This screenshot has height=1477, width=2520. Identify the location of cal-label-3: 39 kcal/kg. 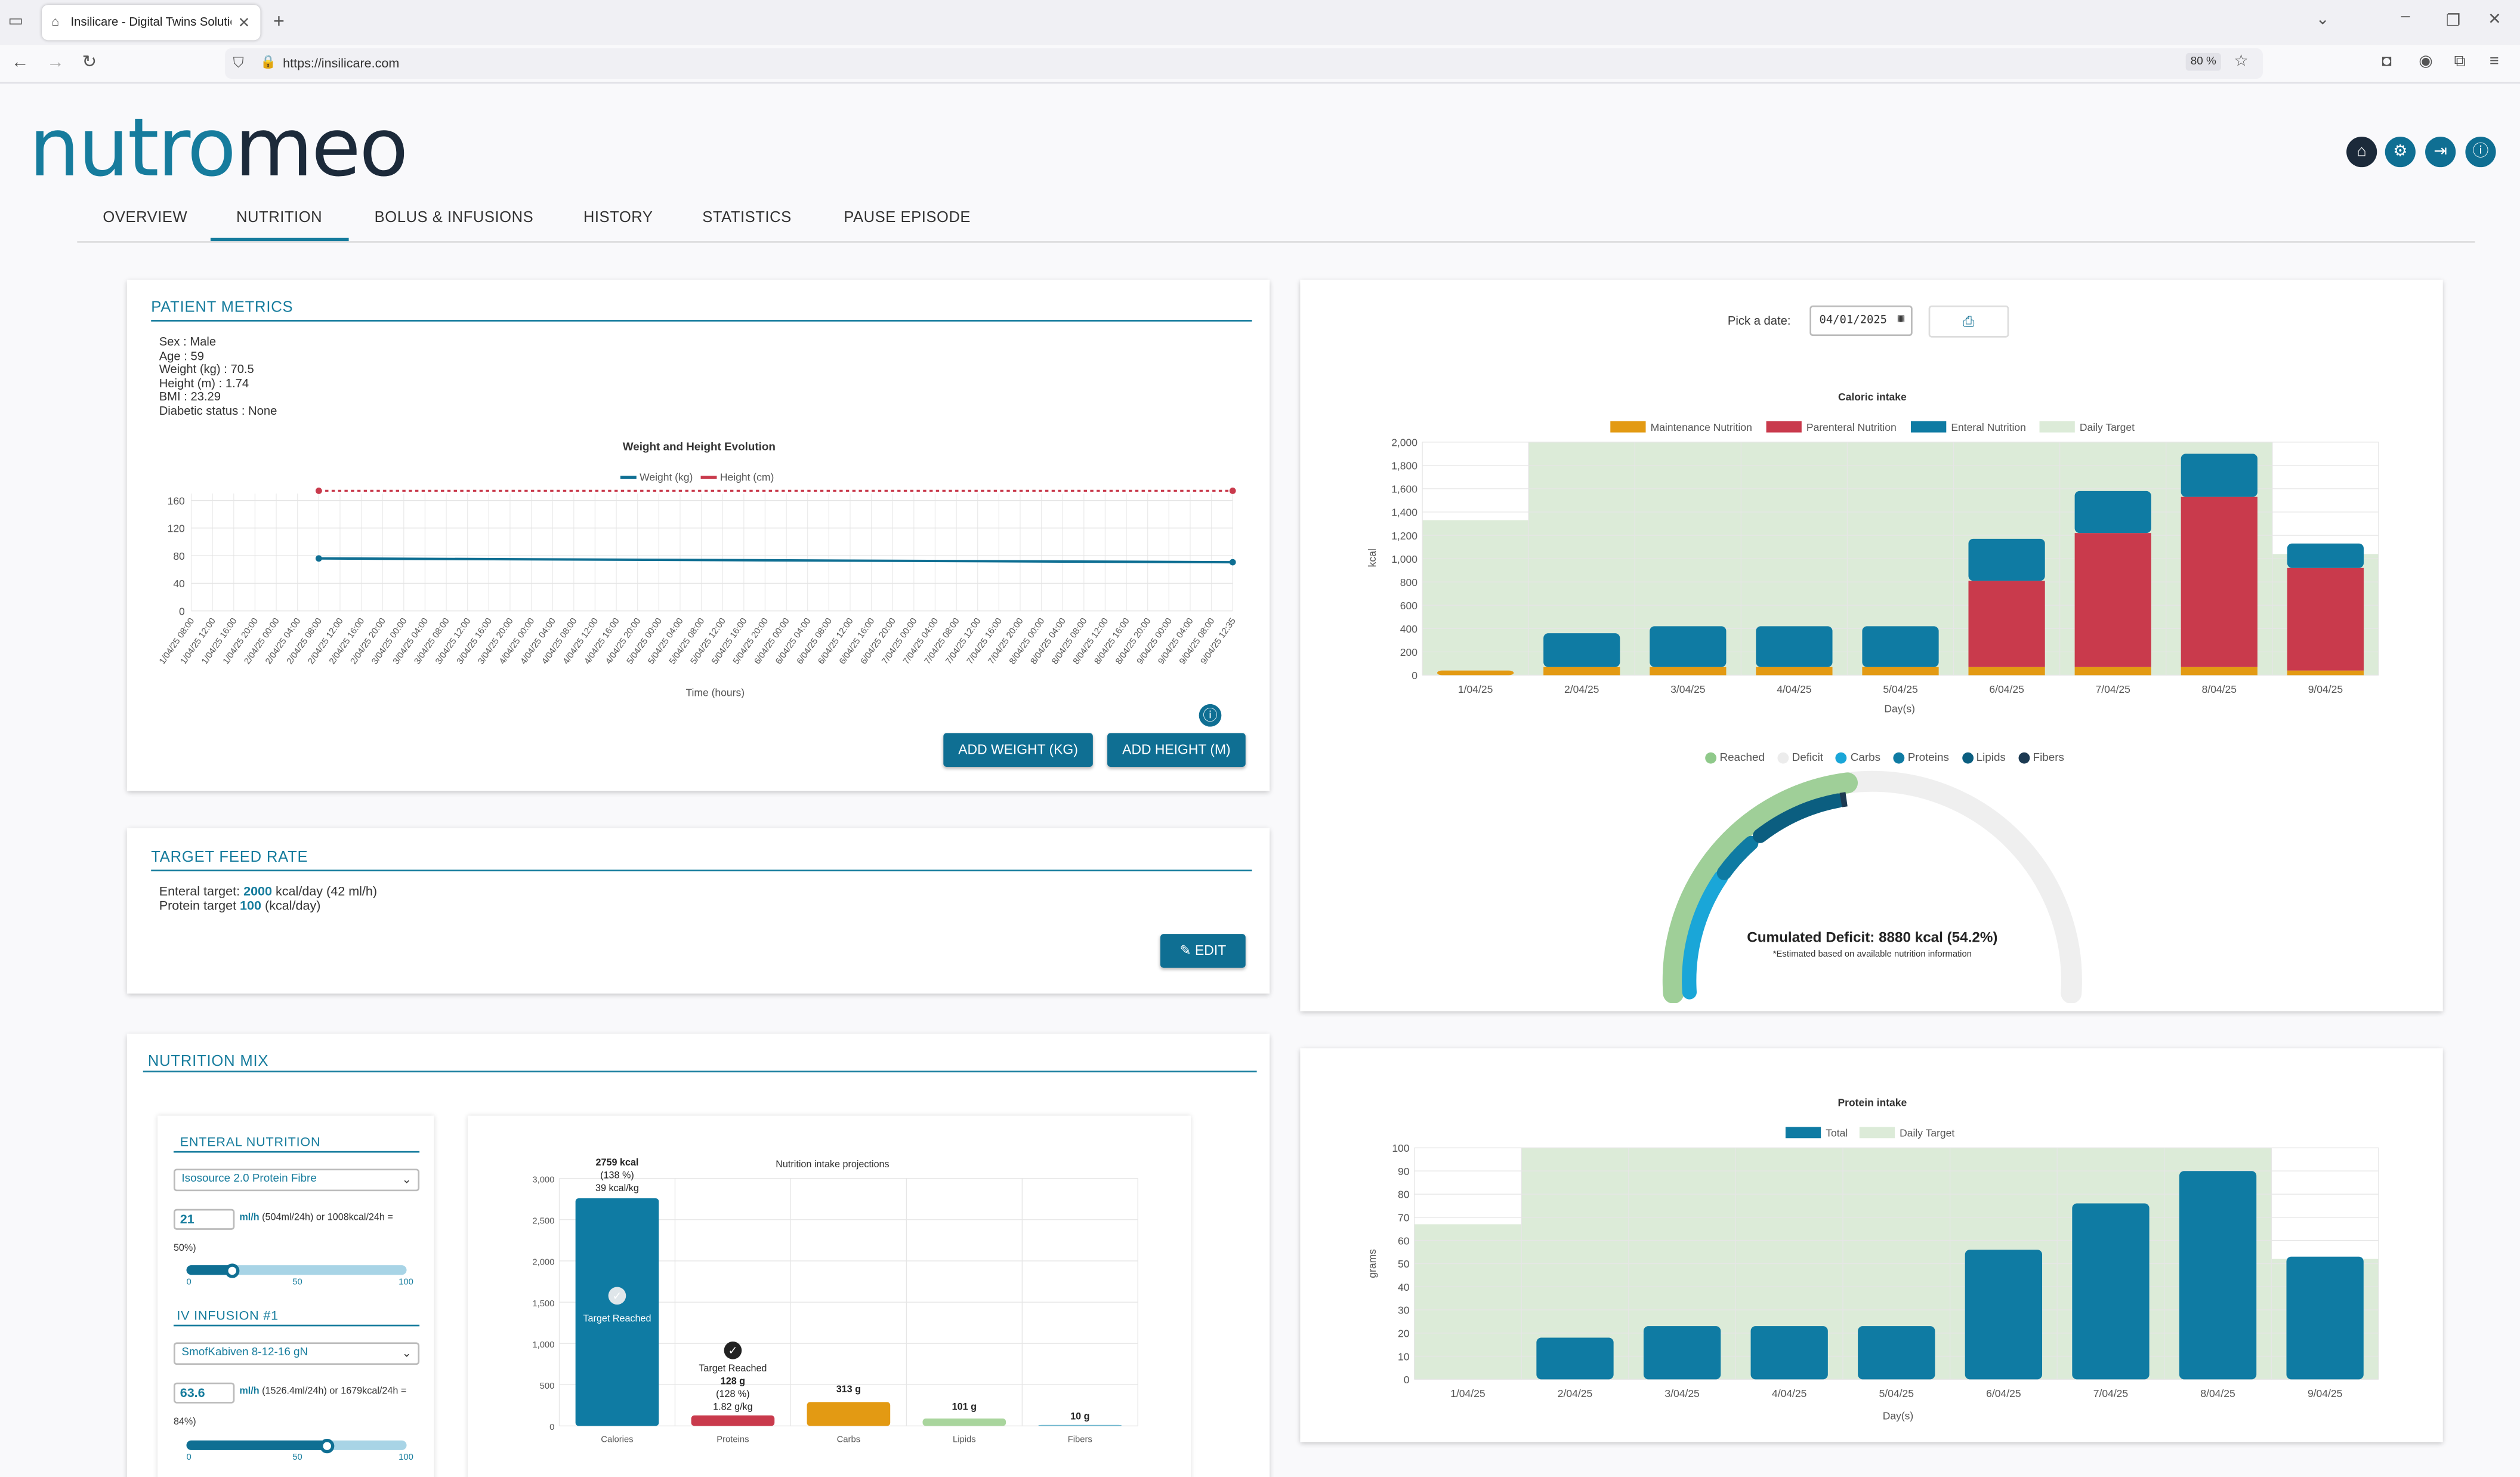
(617, 1188).